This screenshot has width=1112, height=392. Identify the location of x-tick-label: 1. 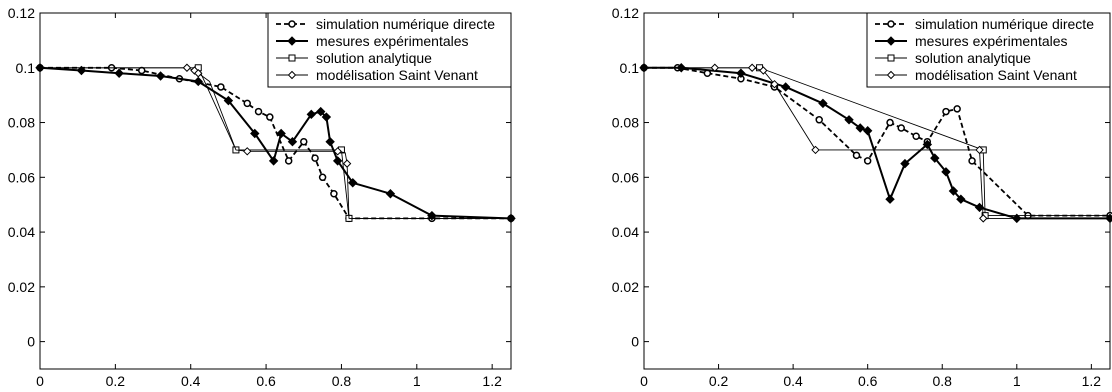
(417, 381).